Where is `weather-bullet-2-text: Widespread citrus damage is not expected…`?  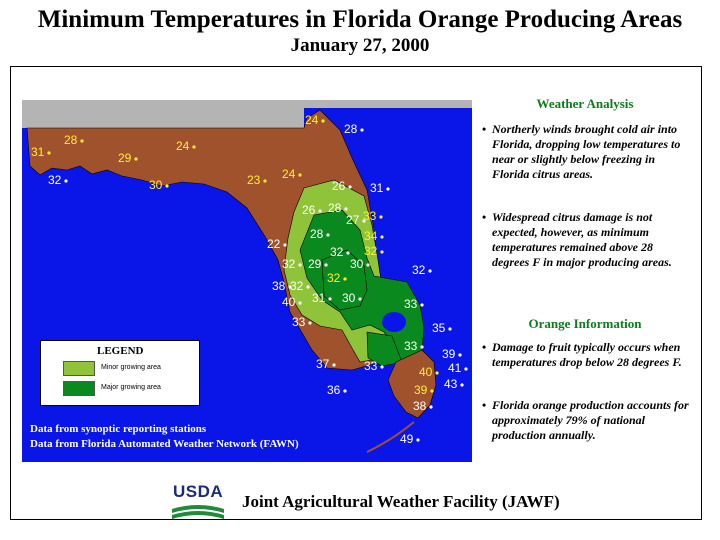
weather-bullet-2-text: Widespread citrus damage is not expected… is located at coordinates (582, 239).